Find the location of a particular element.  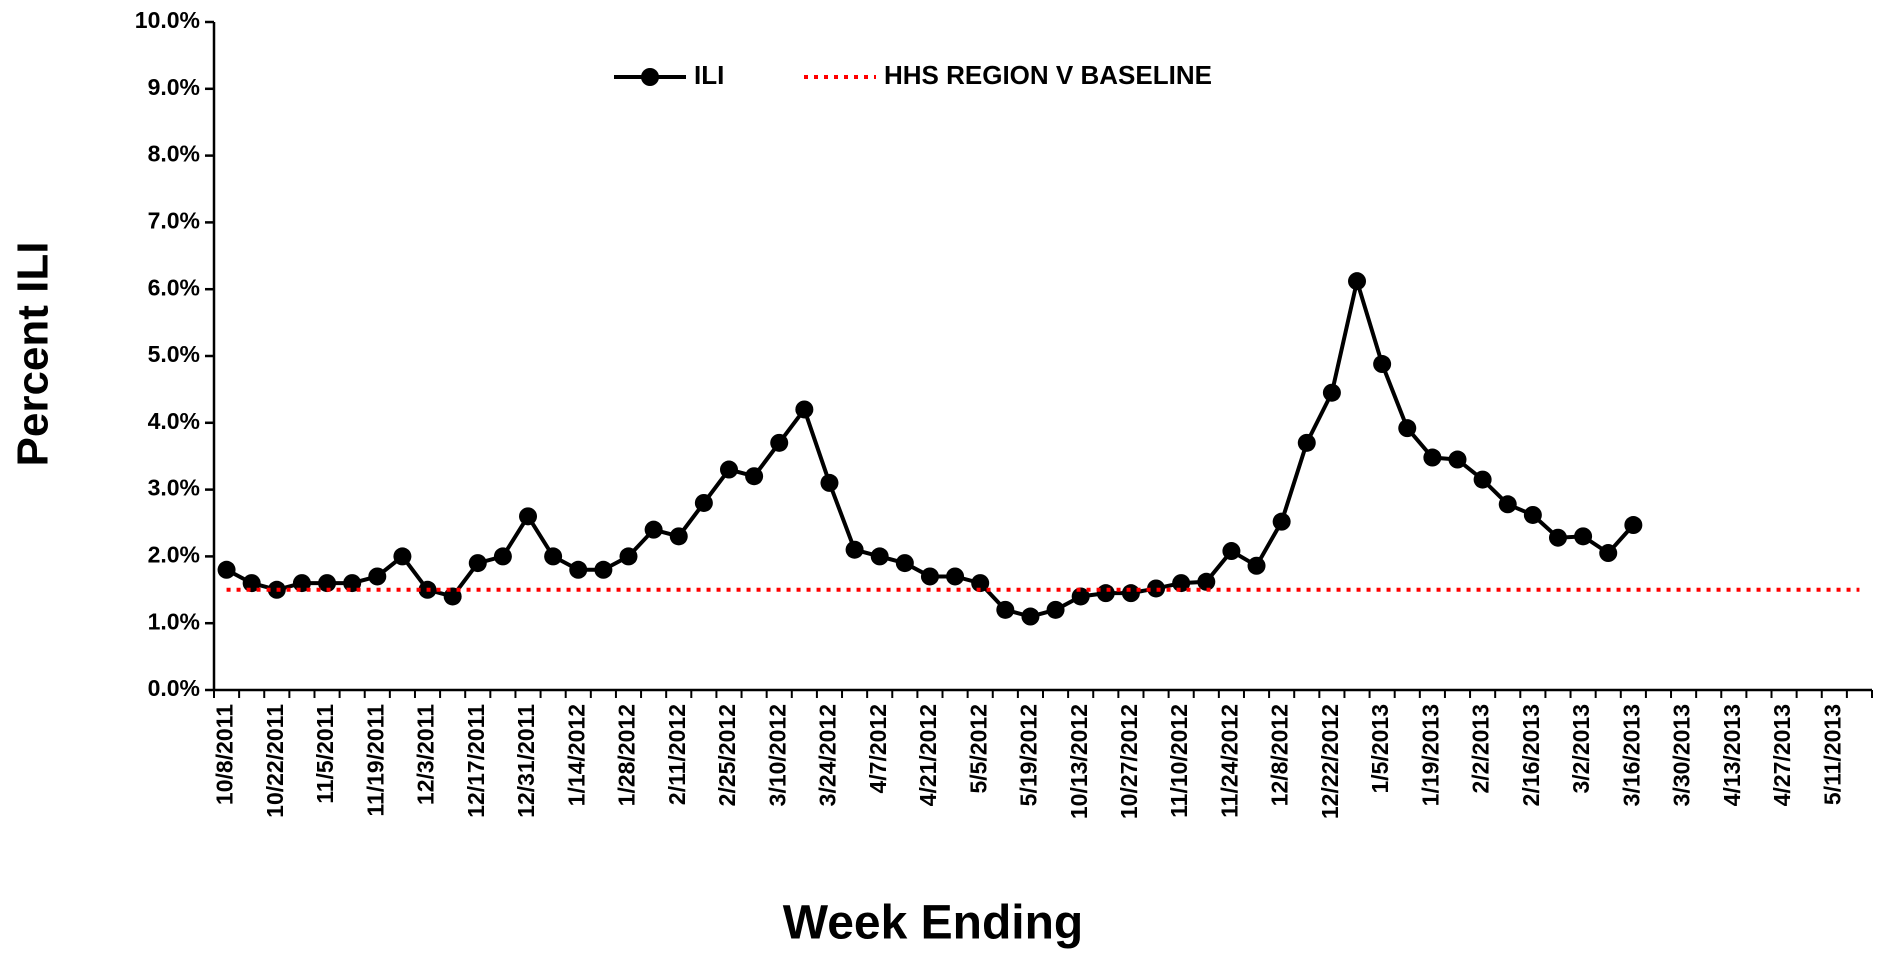

x-tick-label: 4/27/2013 is located at coordinates (1782, 755).